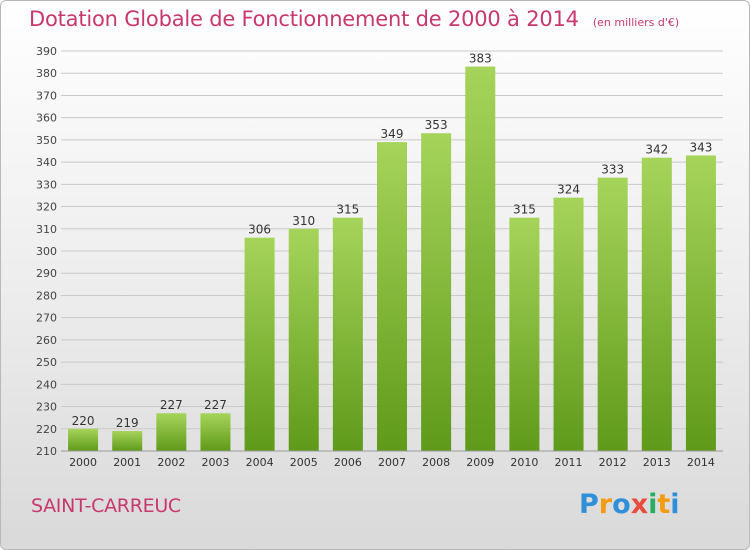 The width and height of the screenshot is (750, 550). What do you see at coordinates (83, 421) in the screenshot?
I see `data-label: 220` at bounding box center [83, 421].